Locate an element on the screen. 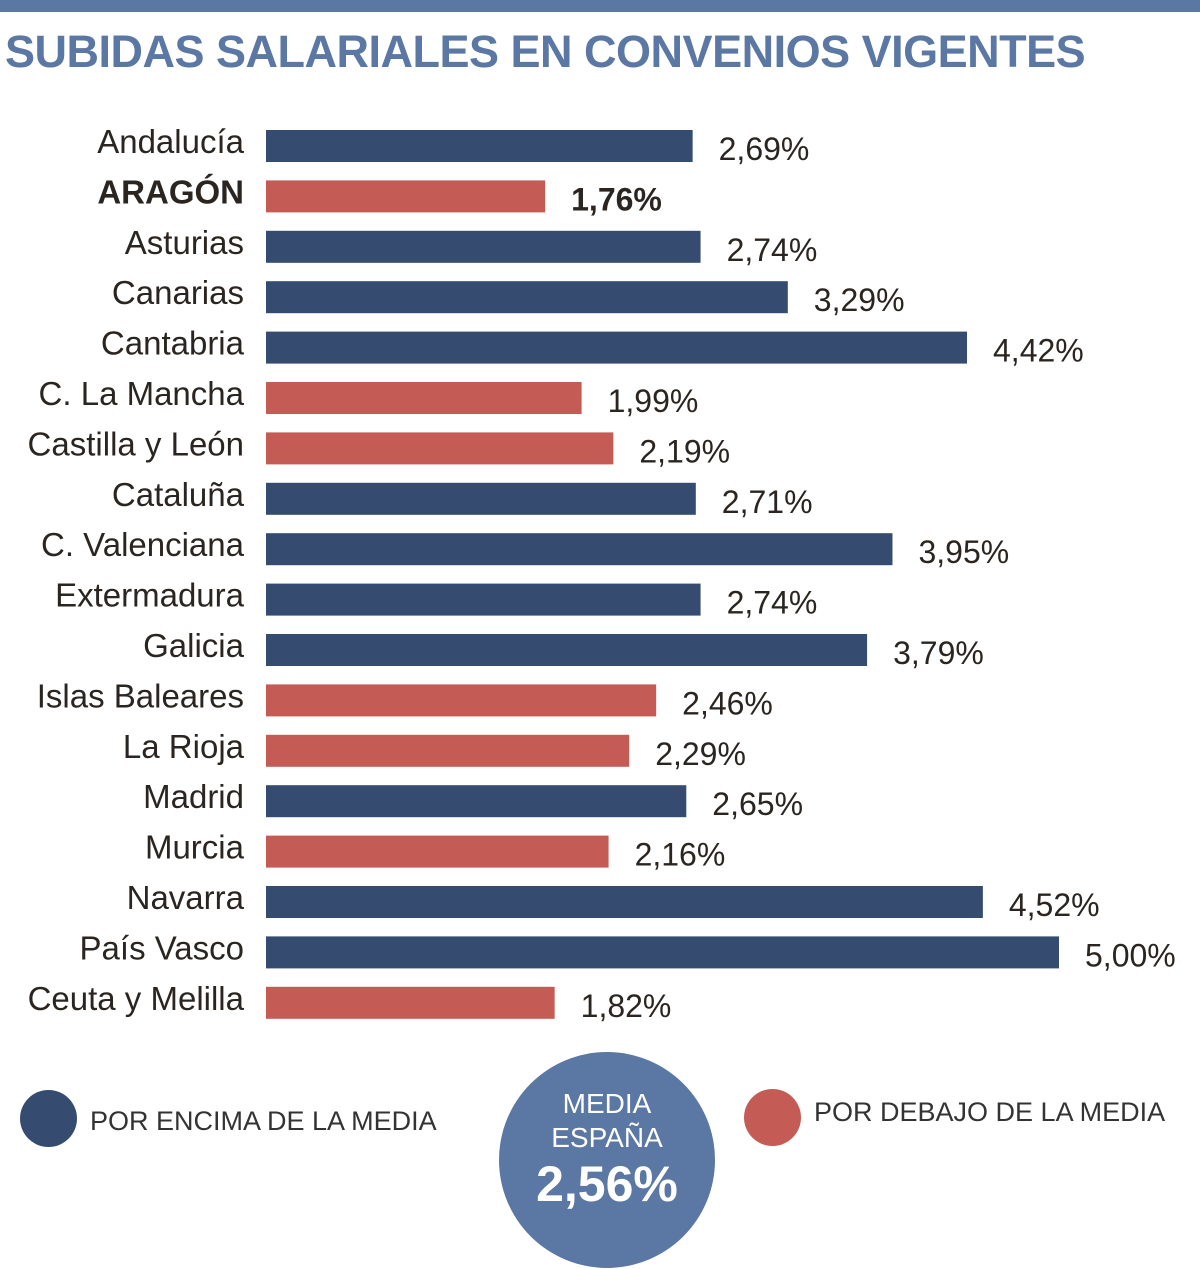 This screenshot has width=1200, height=1269. category-label: Murcia is located at coordinates (195, 847).